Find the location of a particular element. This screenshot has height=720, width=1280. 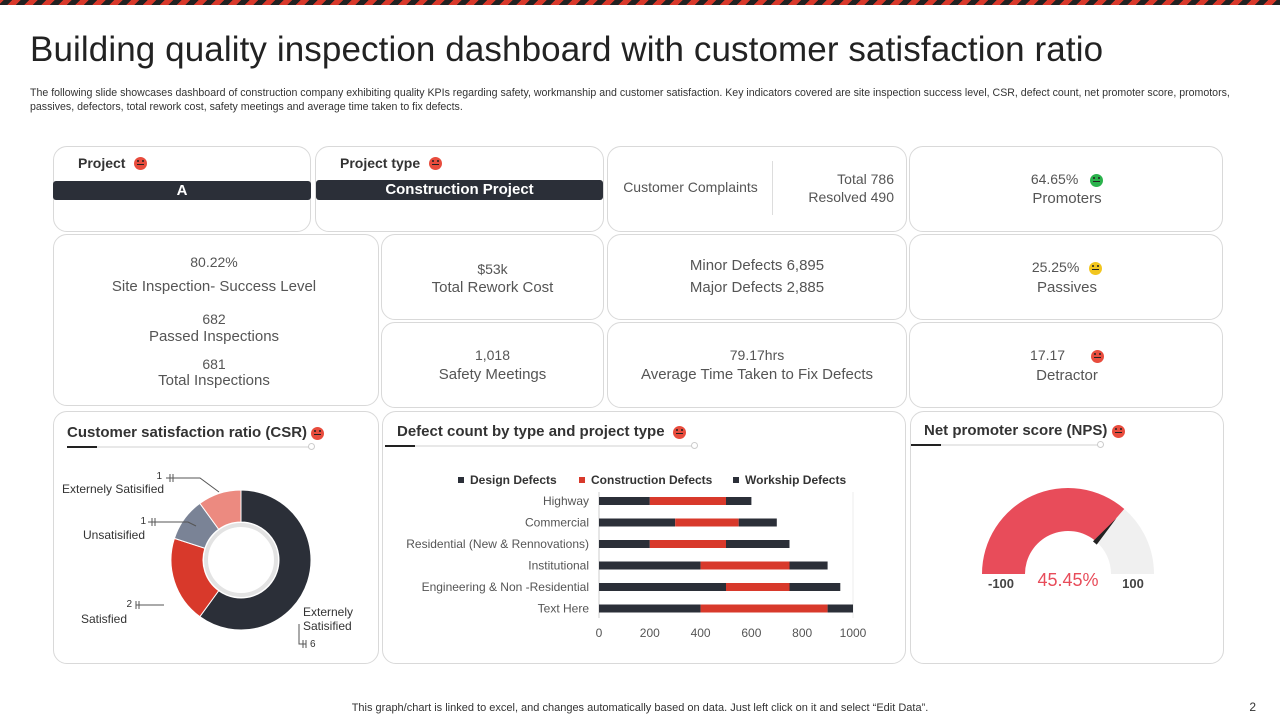

passives-label: Passives is located at coordinates (1067, 287).